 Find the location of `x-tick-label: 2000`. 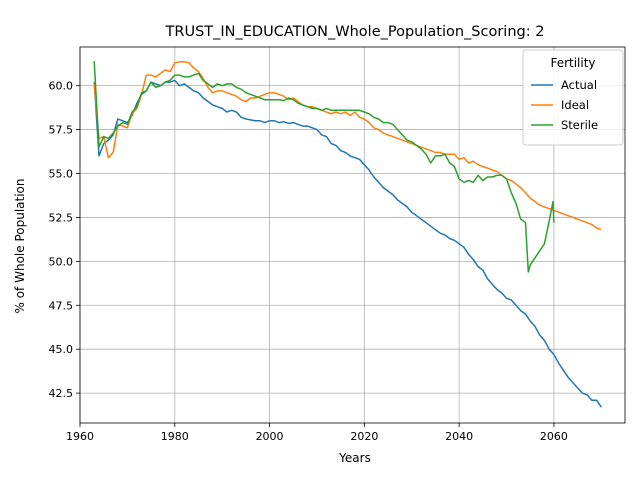

x-tick-label: 2000 is located at coordinates (270, 436).